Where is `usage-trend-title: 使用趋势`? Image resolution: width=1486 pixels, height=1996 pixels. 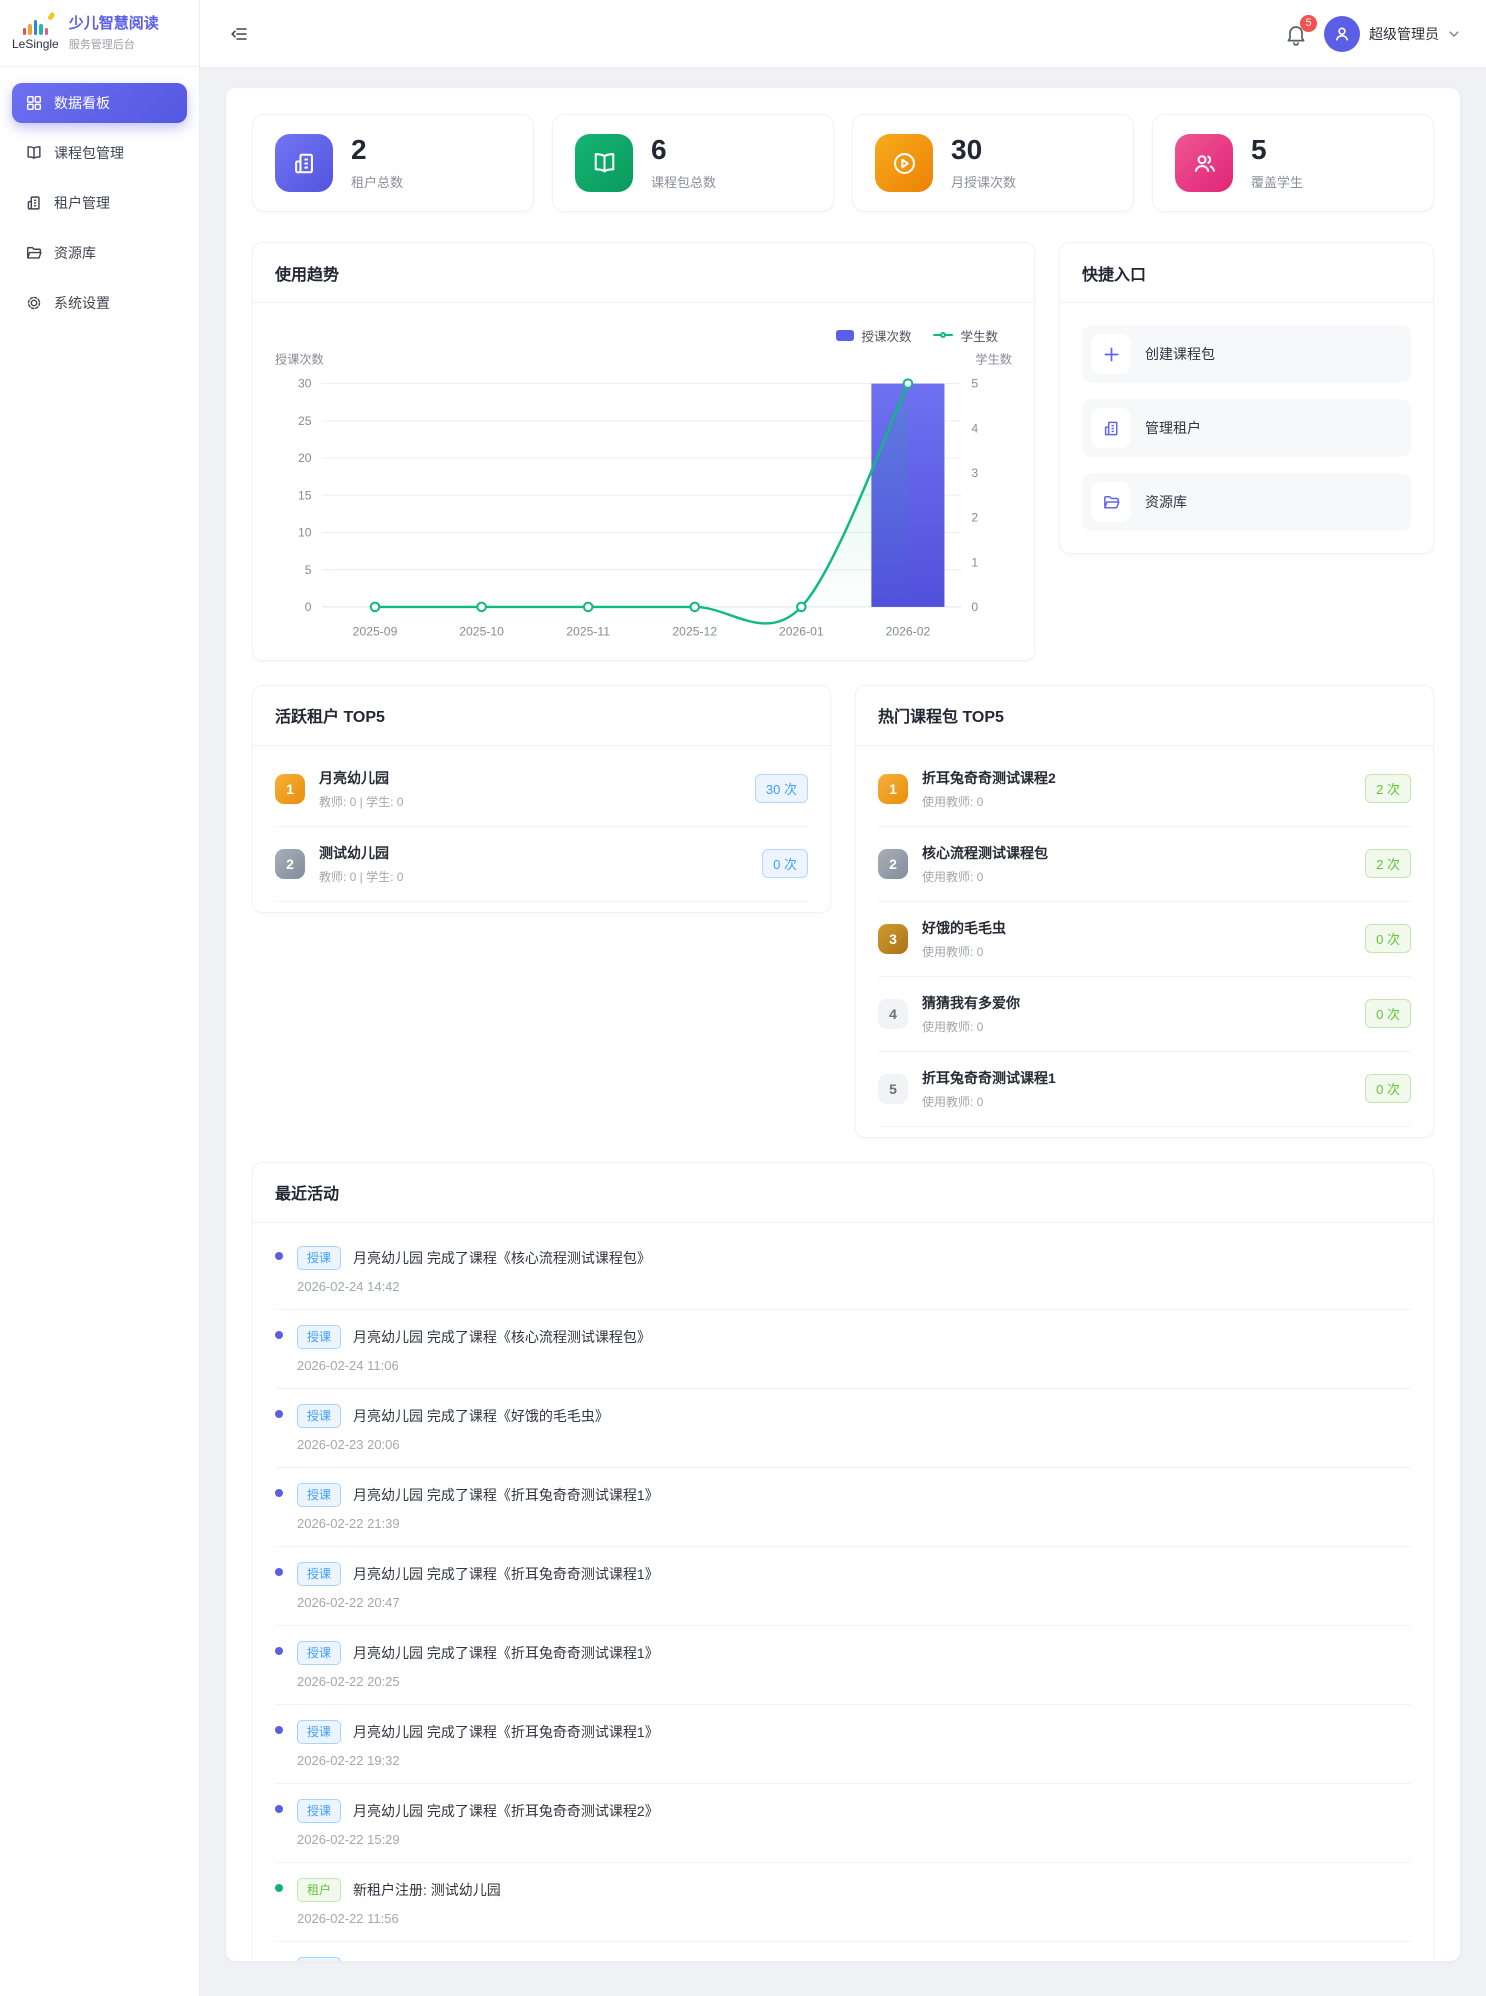
usage-trend-title: 使用趋势 is located at coordinates (643, 273).